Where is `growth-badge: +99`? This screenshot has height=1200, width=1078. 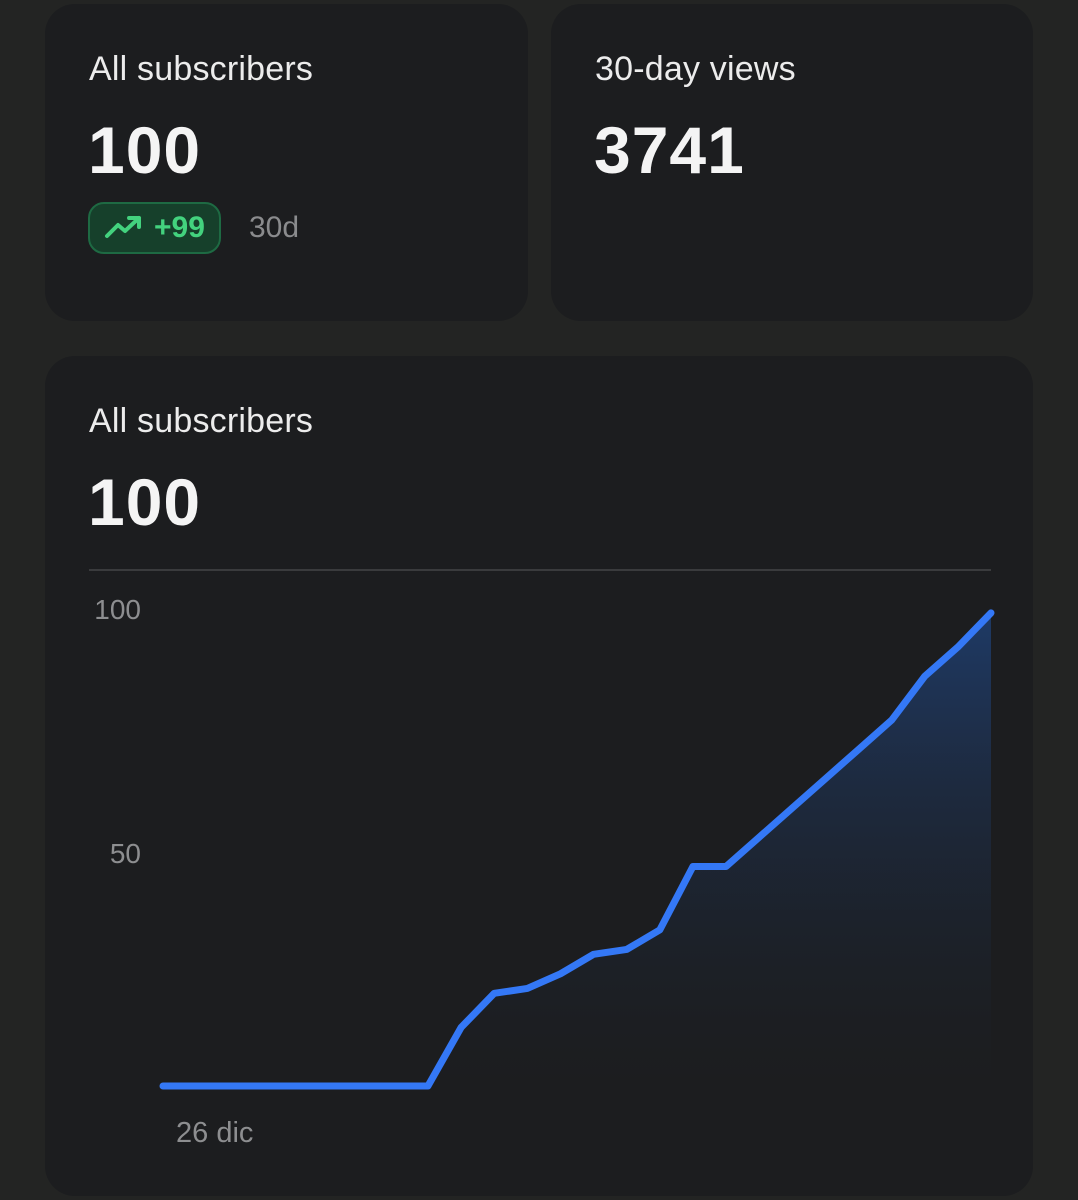
growth-badge: +99 is located at coordinates (154, 228).